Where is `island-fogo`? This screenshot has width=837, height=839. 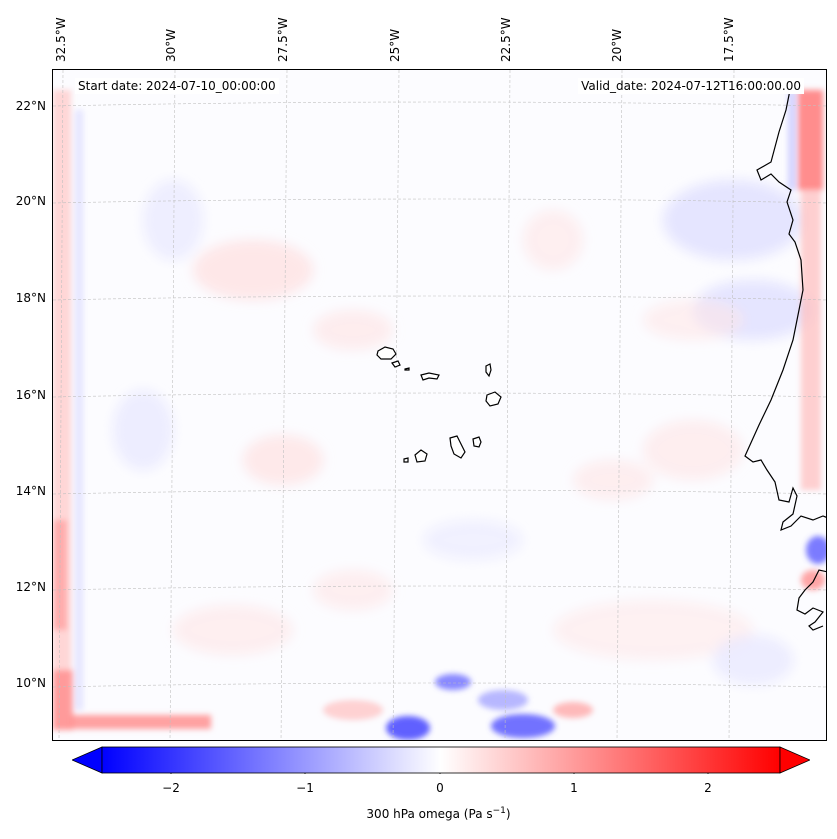
island-fogo is located at coordinates (421, 456).